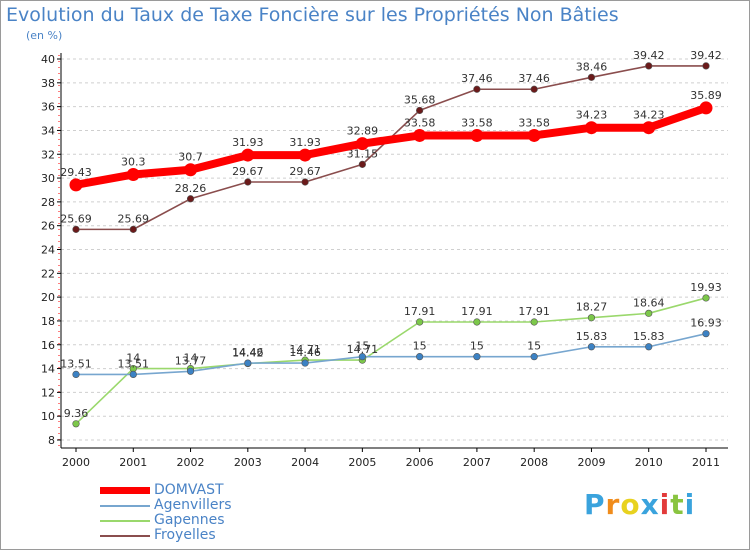 This screenshot has width=750, height=550. Describe the element at coordinates (191, 188) in the screenshot. I see `data-label: 28.26` at that location.